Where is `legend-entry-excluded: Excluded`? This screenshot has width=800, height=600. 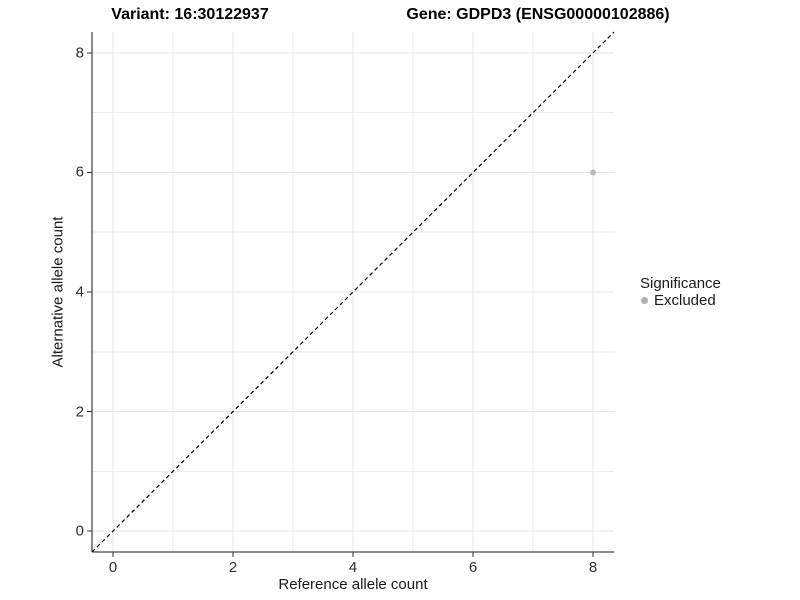
legend-entry-excluded: Excluded is located at coordinates (678, 300).